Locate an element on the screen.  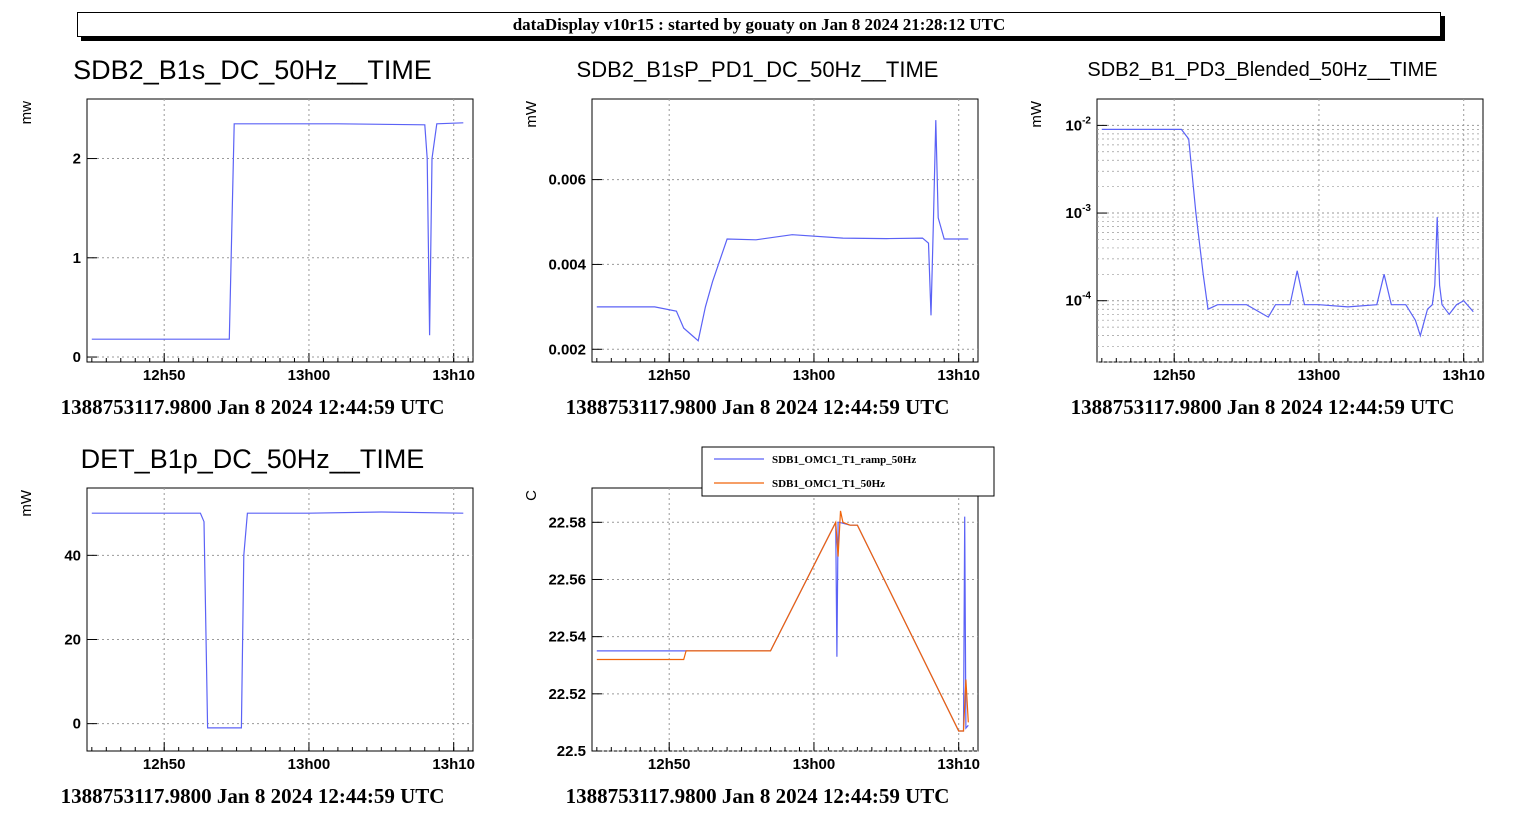
y-tick-label: 20 is located at coordinates (72, 639).